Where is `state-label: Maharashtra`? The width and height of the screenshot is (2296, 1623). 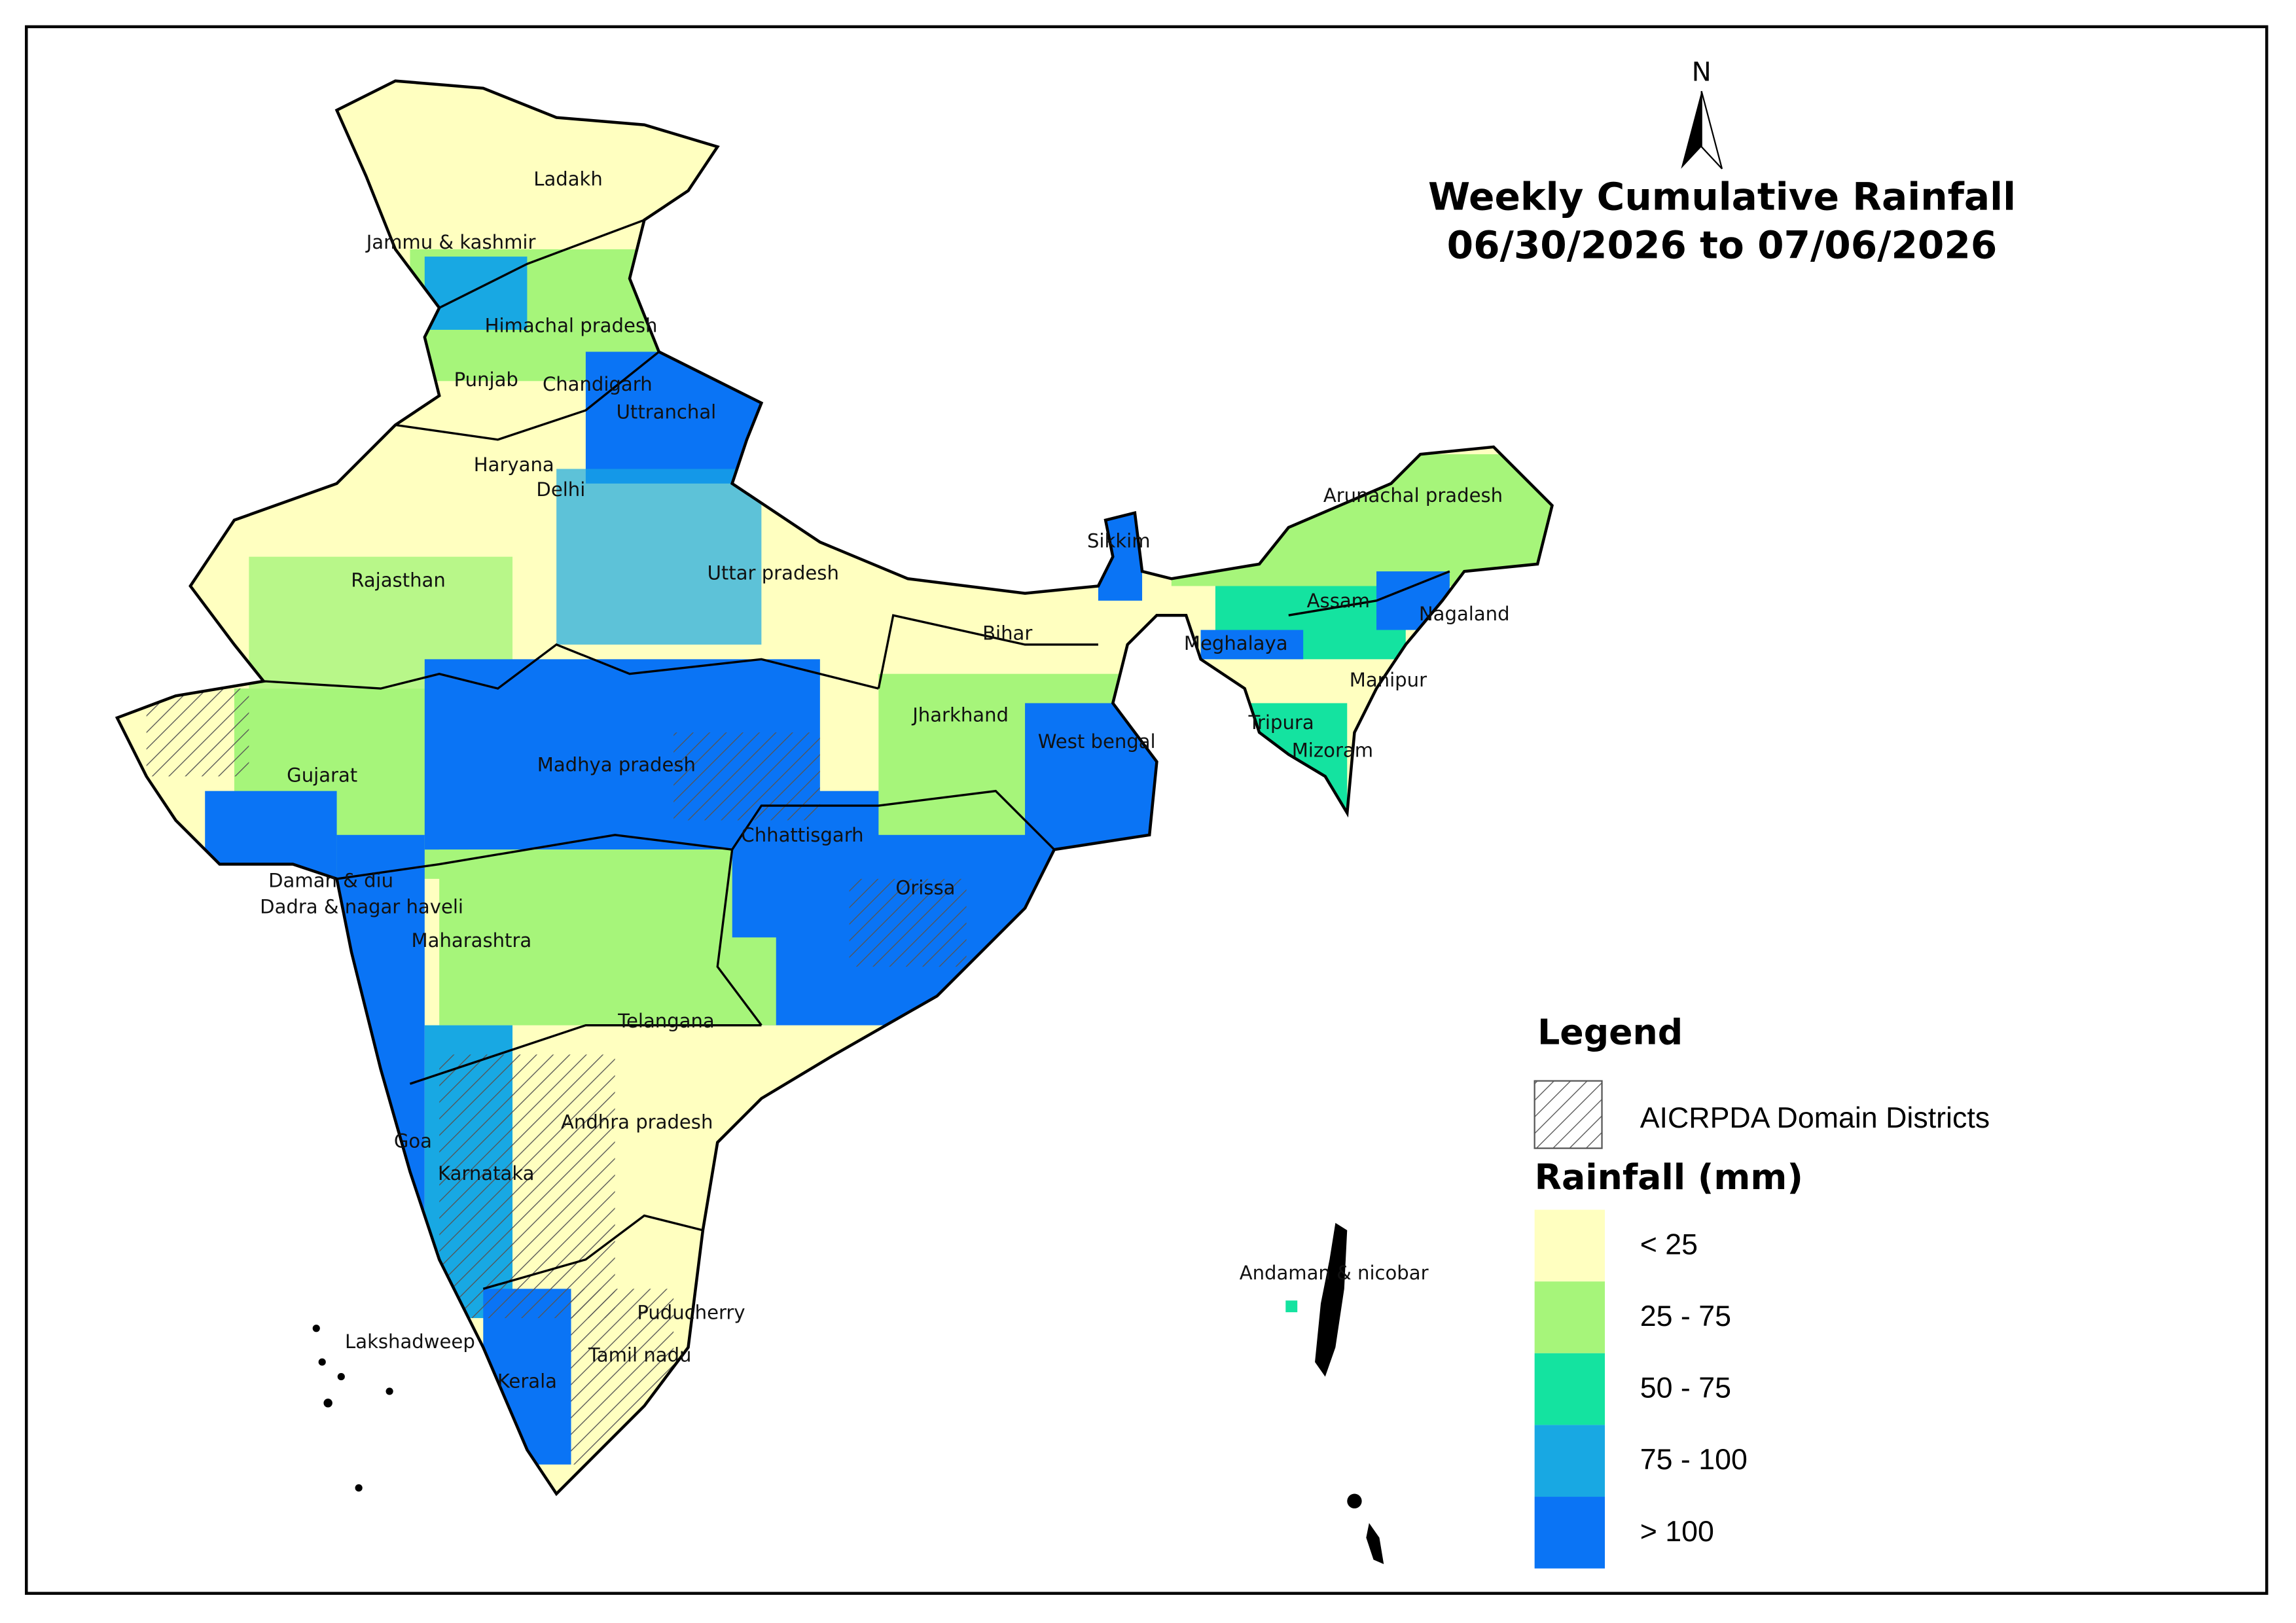
state-label: Maharashtra is located at coordinates (472, 940).